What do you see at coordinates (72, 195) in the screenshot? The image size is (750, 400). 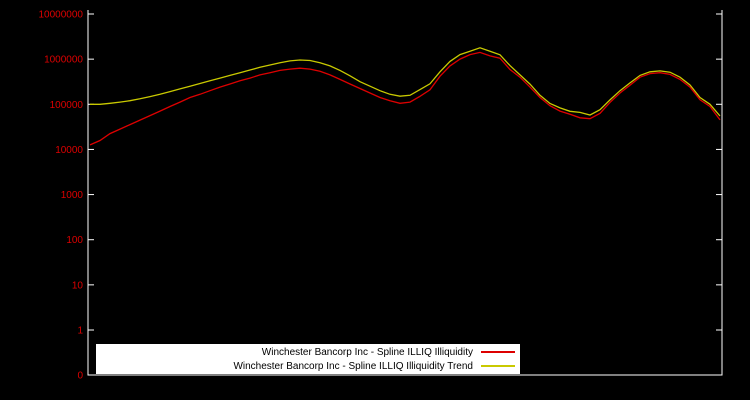 I see `y-tick-label: 1000` at bounding box center [72, 195].